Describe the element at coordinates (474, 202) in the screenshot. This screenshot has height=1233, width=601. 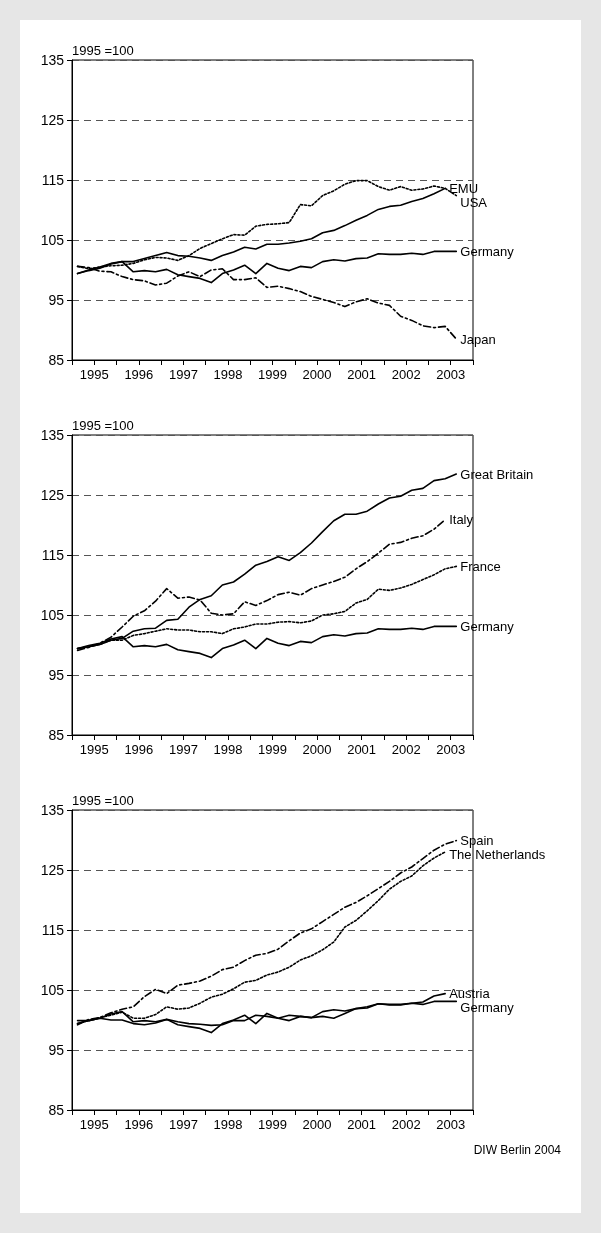
I see `series-label: USA` at that location.